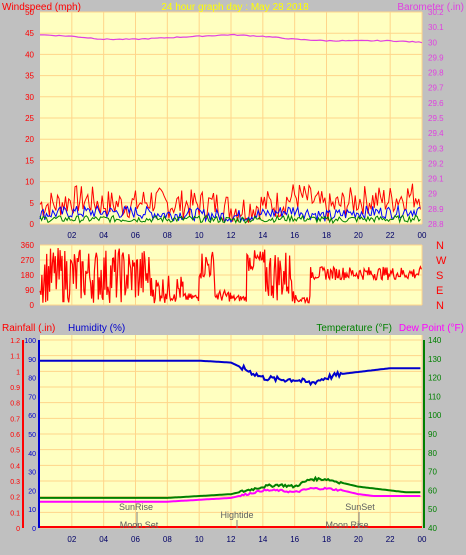 The image size is (466, 555). I want to click on windspeed-tick-label: 45, so click(29, 33).